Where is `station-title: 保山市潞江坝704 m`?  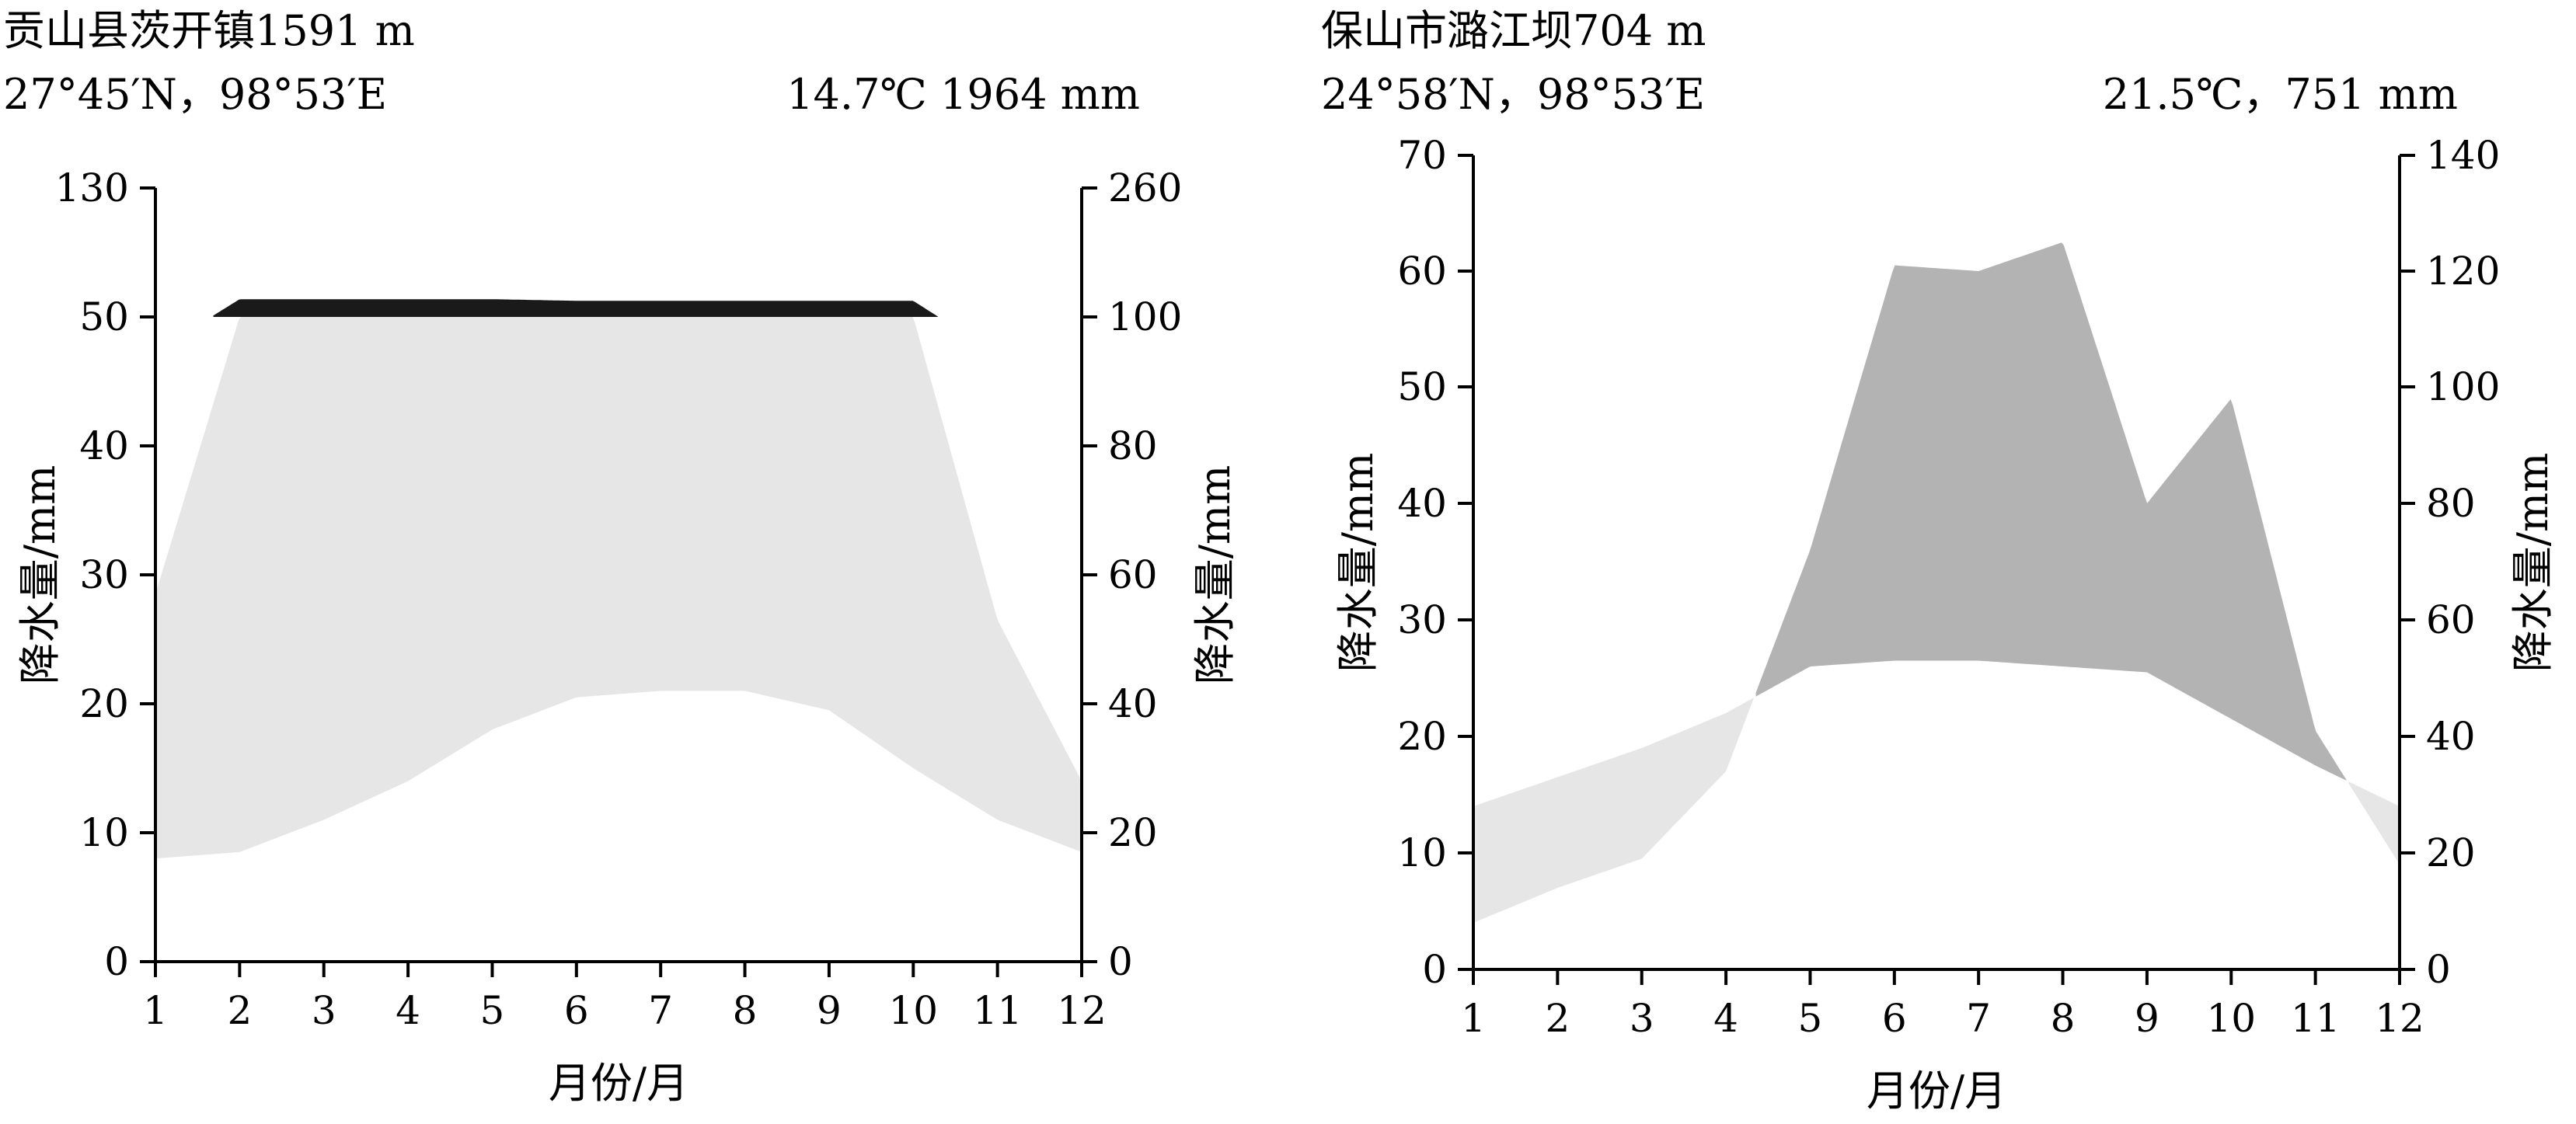
station-title: 保山市潞江坝704 m is located at coordinates (1513, 30).